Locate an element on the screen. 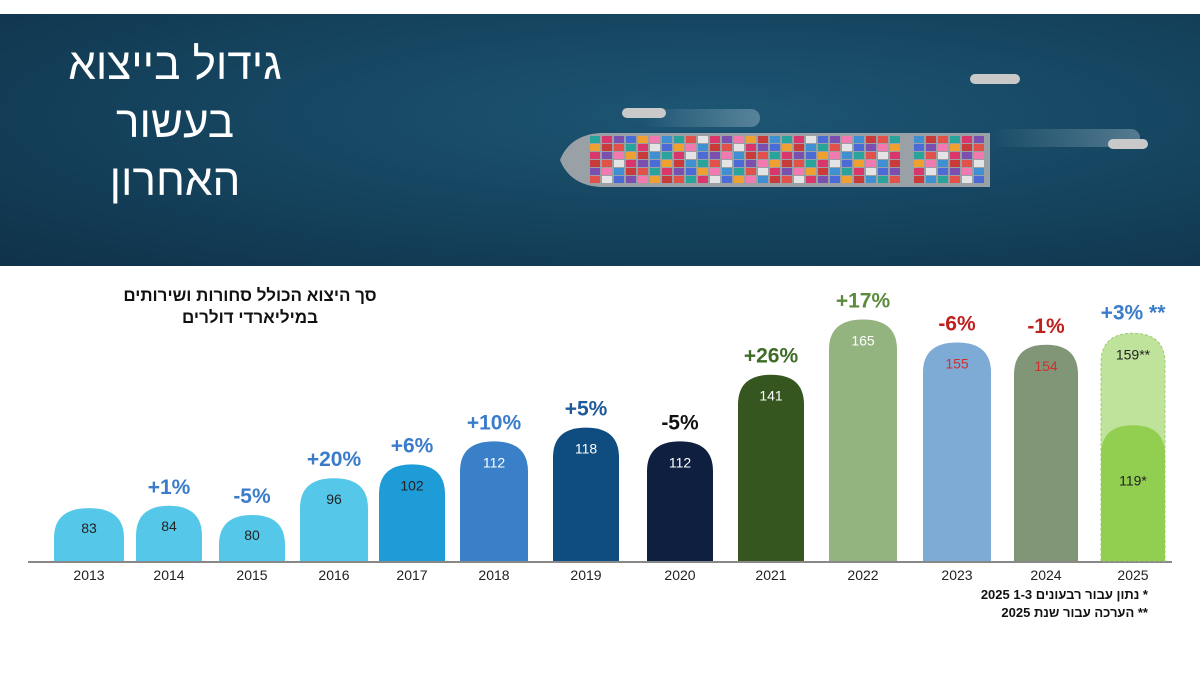  value-label: 118 is located at coordinates (586, 449).